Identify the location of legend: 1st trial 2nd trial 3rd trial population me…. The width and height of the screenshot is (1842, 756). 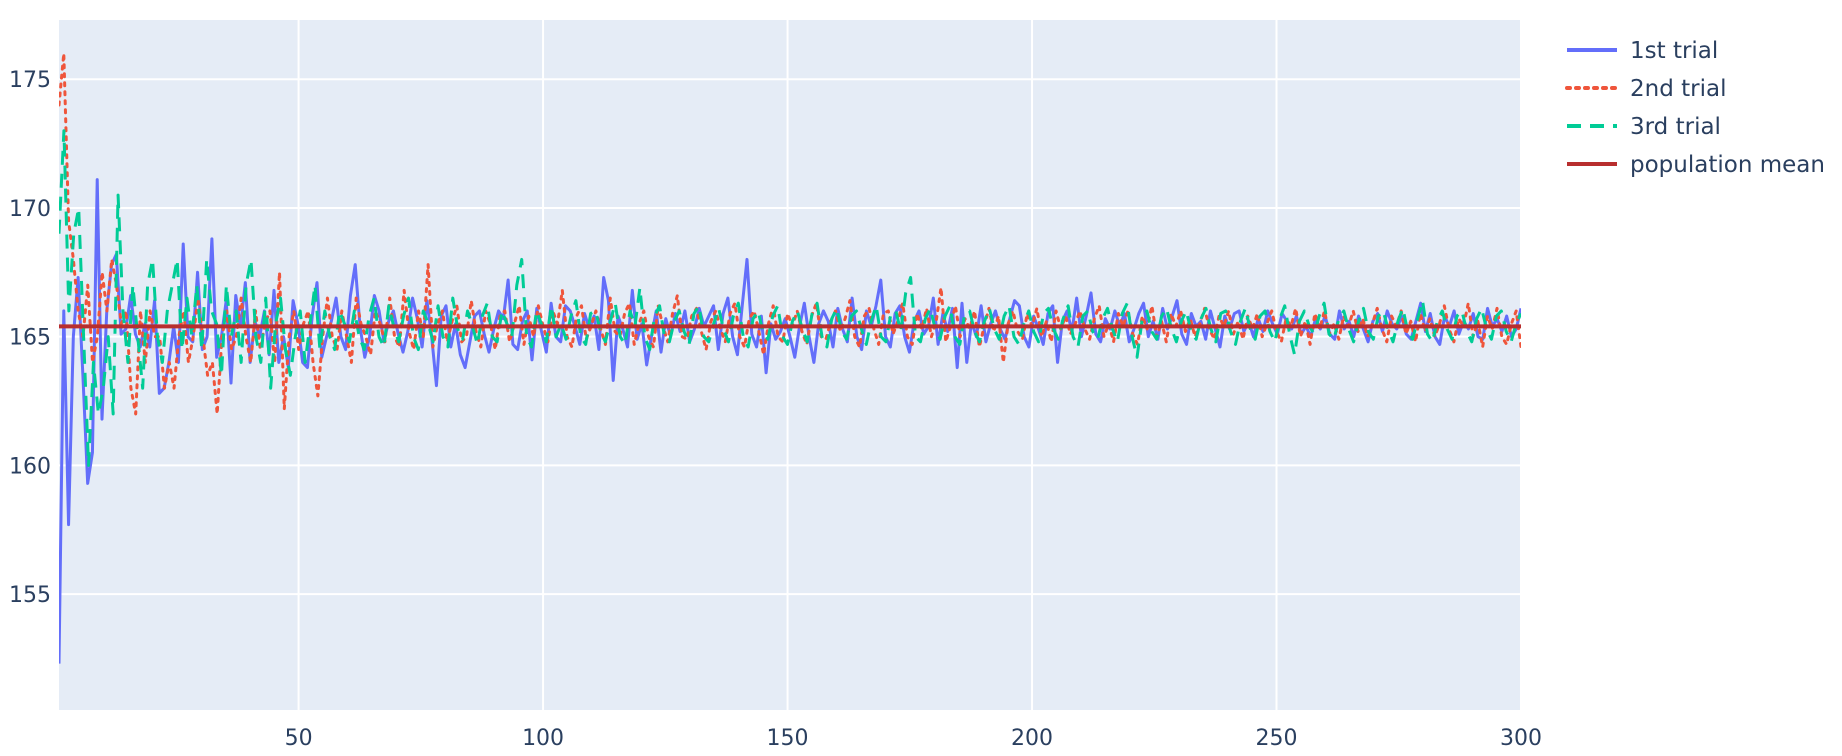
(1695, 108).